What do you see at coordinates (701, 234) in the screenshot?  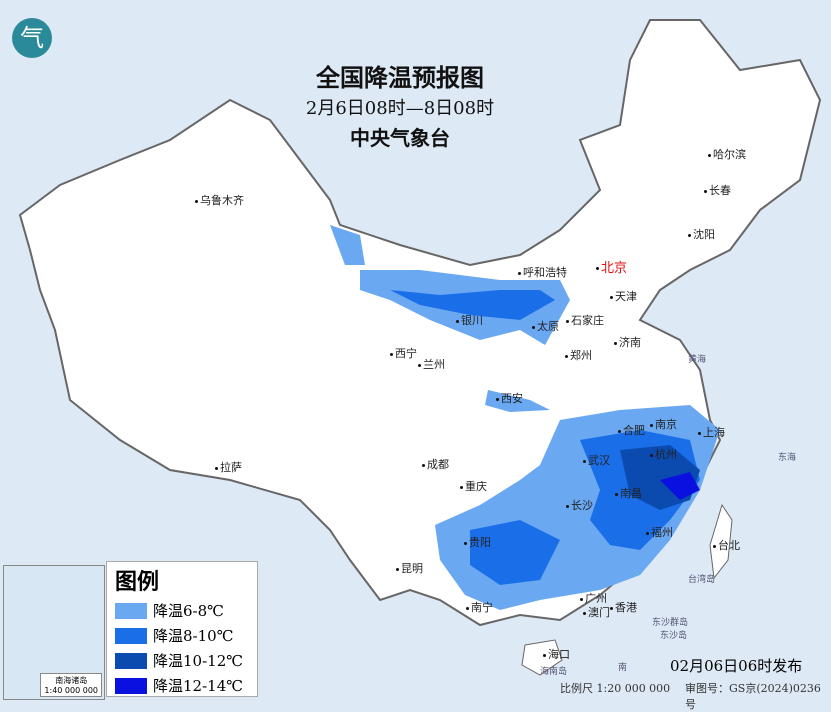 I see `city-label: 沈阳` at bounding box center [701, 234].